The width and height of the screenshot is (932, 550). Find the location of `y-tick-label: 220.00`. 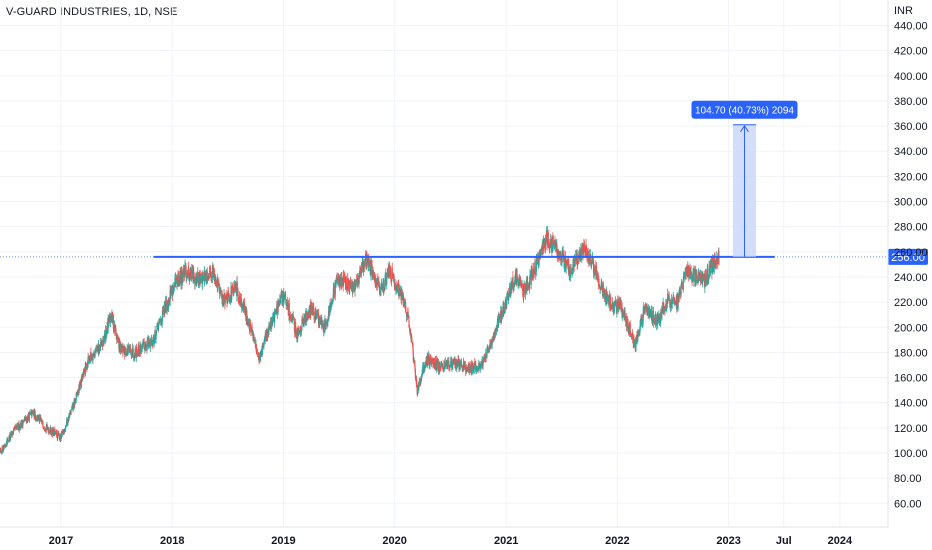

y-tick-label: 220.00 is located at coordinates (911, 303).